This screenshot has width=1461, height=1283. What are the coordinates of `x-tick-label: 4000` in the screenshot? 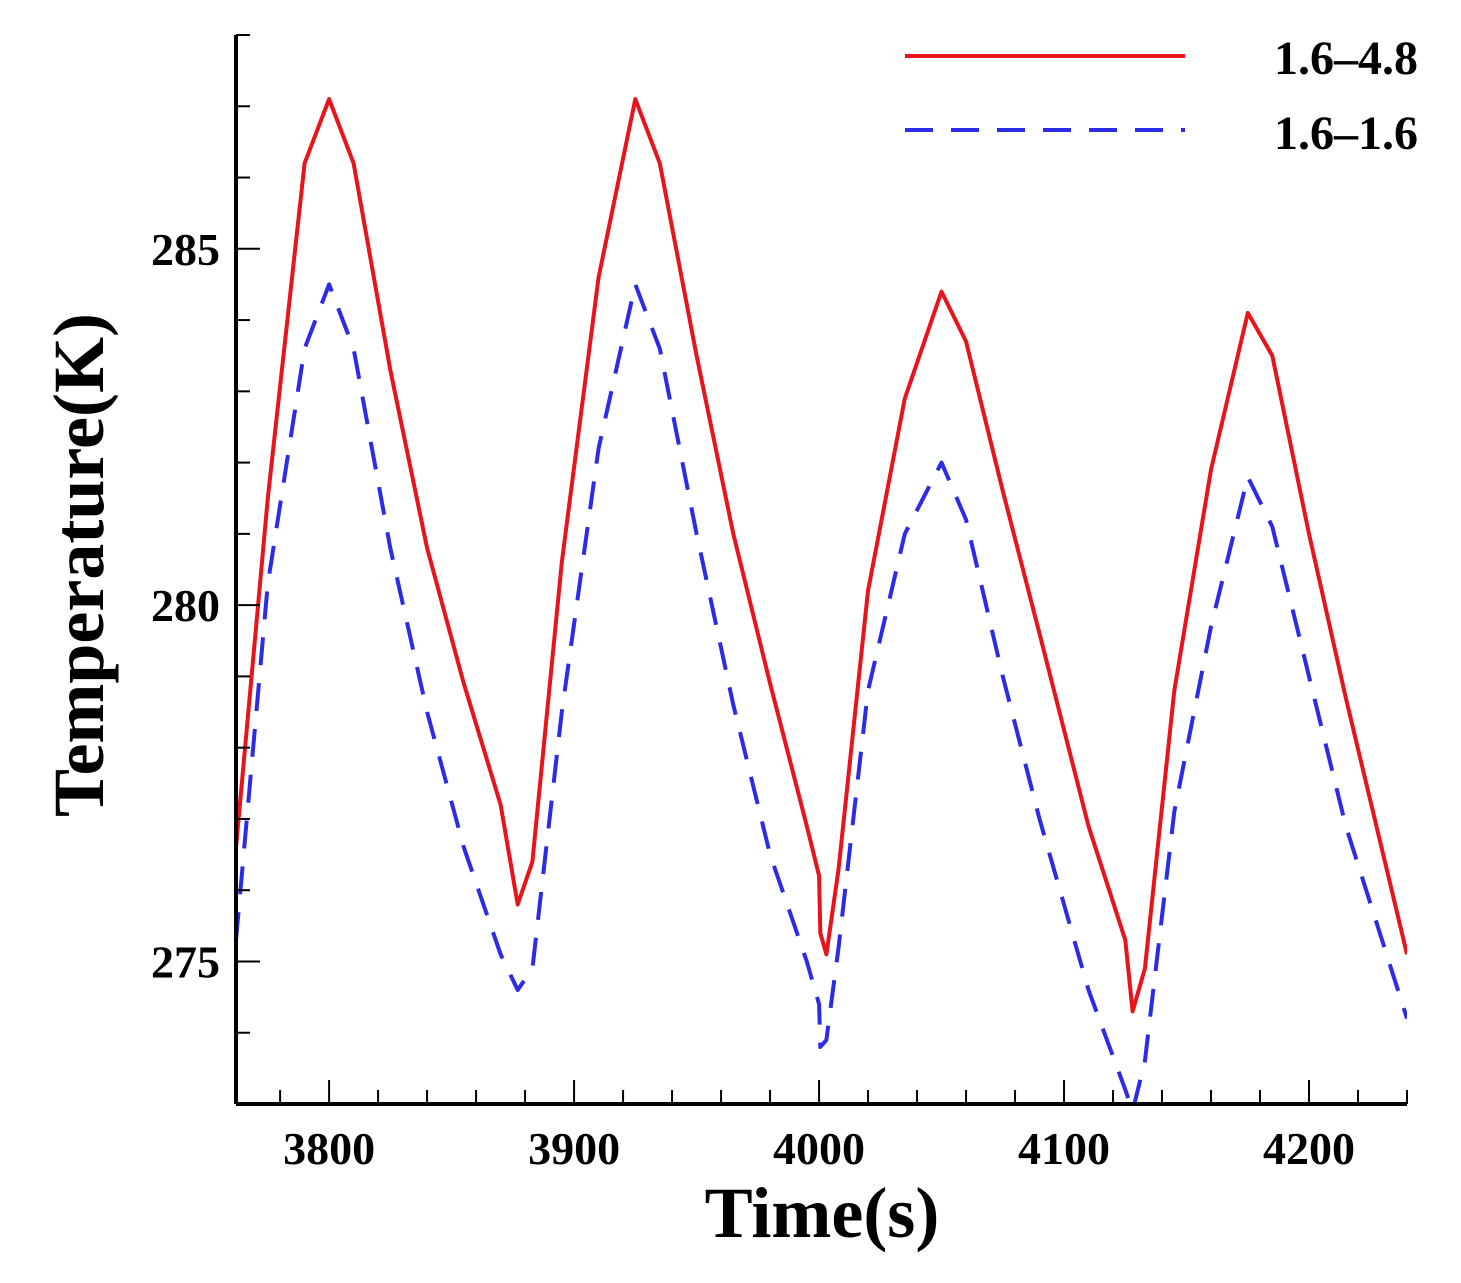 It's located at (819, 1148).